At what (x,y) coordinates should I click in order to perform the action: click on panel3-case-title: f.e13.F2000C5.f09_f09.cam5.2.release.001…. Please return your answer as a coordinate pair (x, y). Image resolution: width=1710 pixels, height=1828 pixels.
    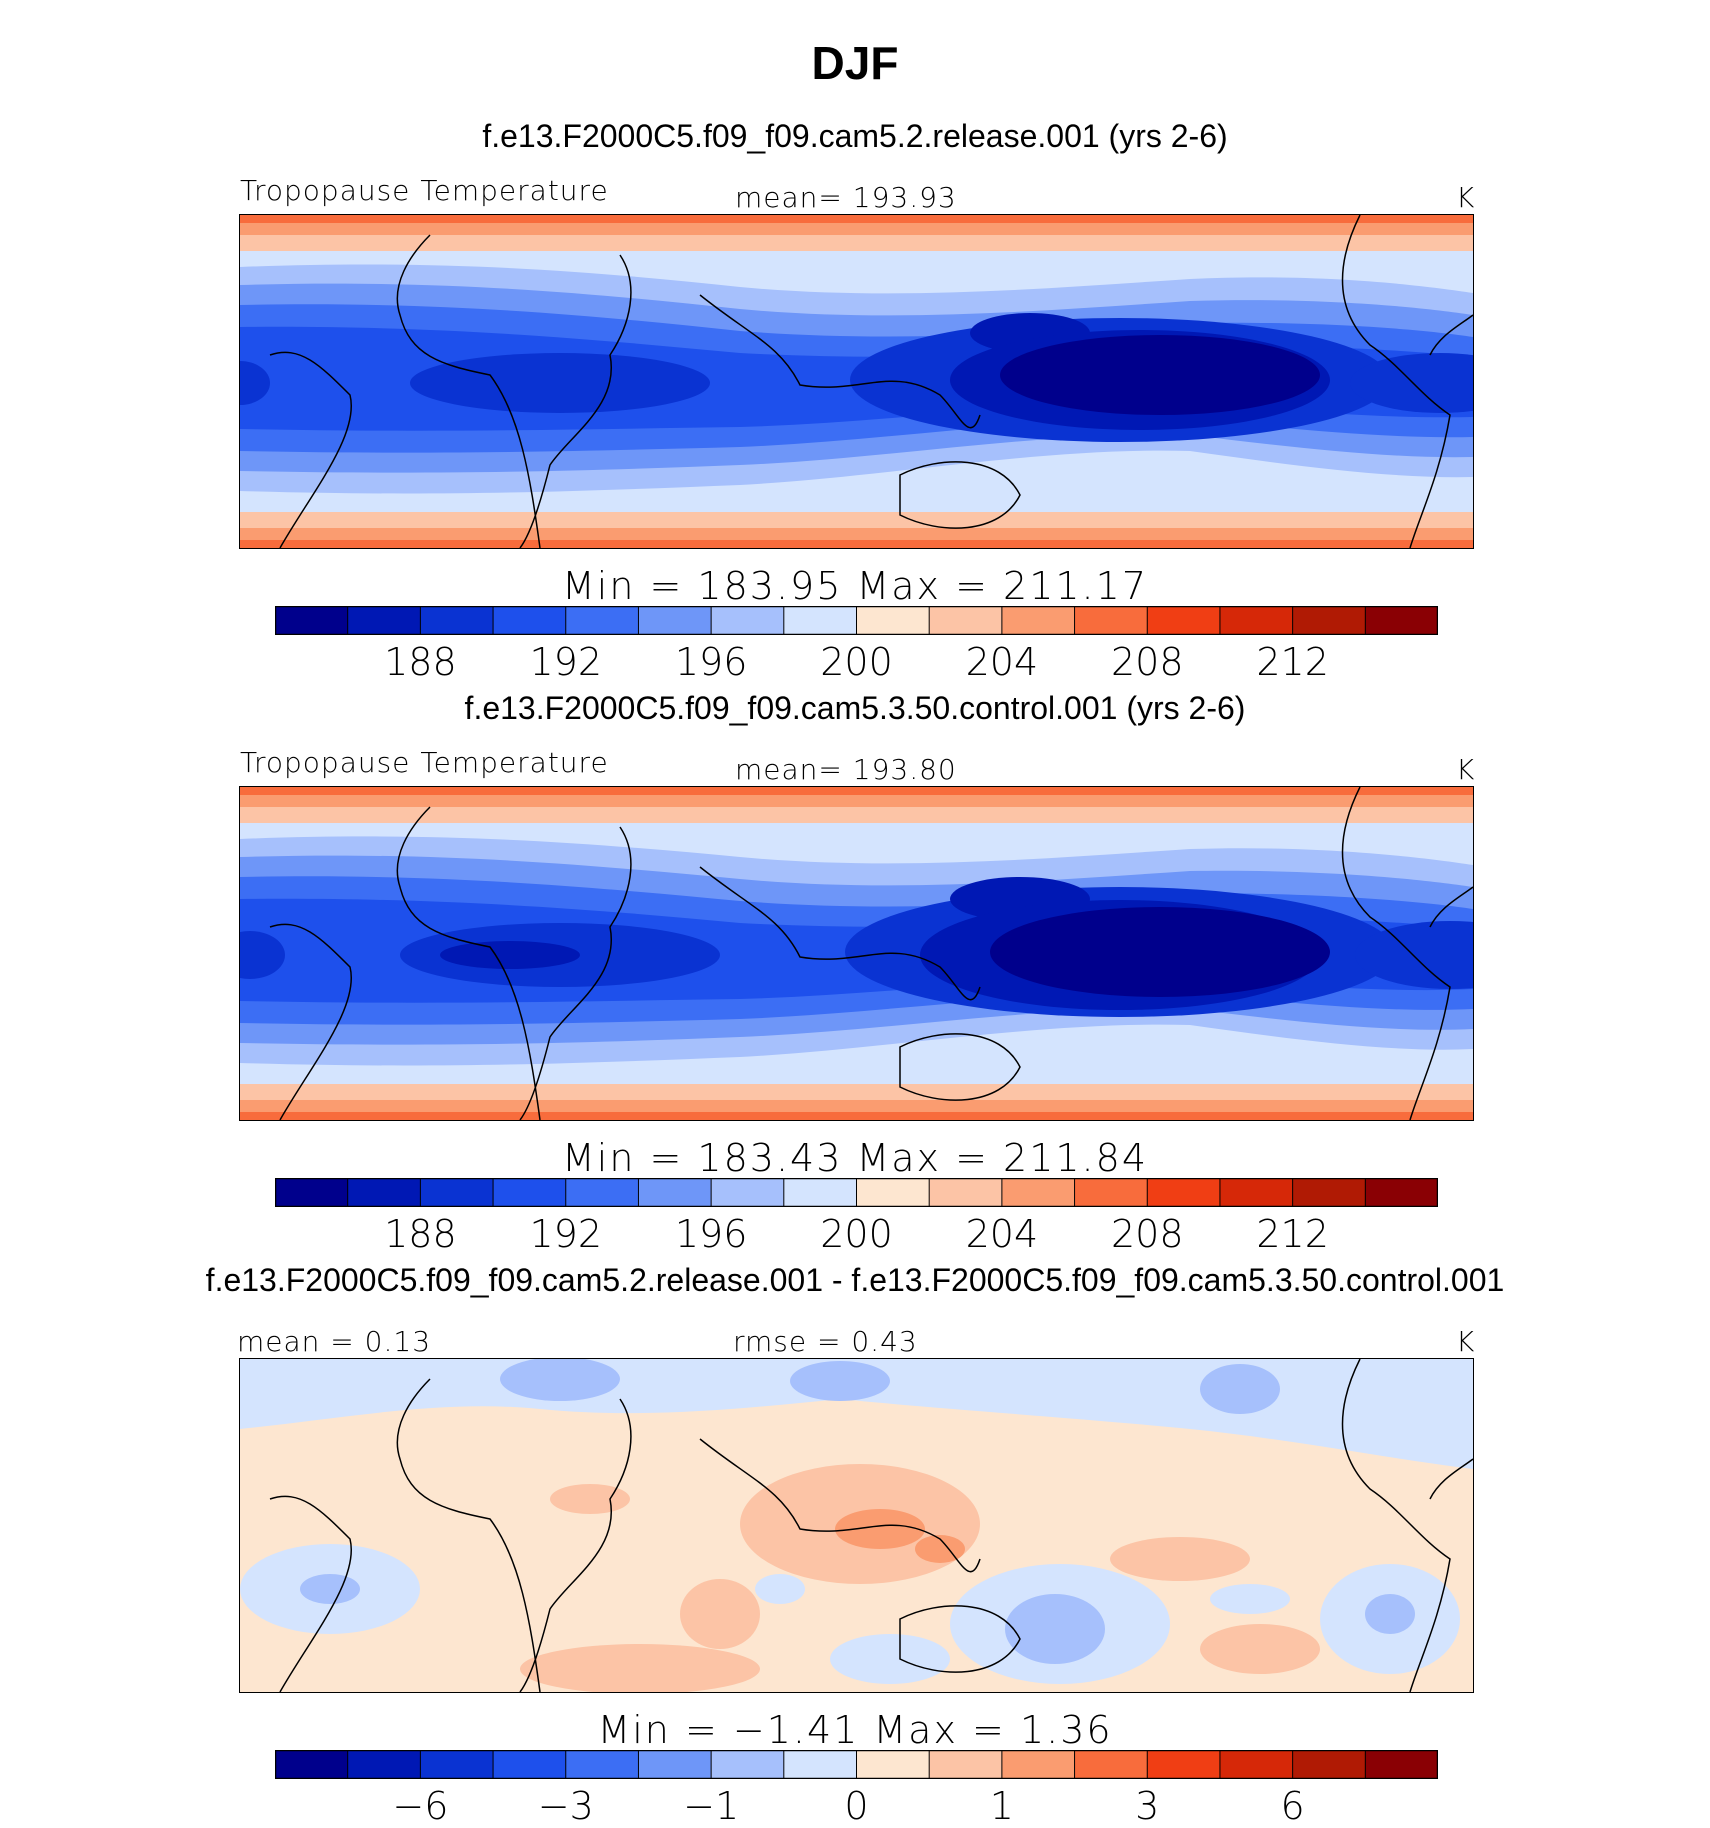
    Looking at the image, I should click on (855, 1280).